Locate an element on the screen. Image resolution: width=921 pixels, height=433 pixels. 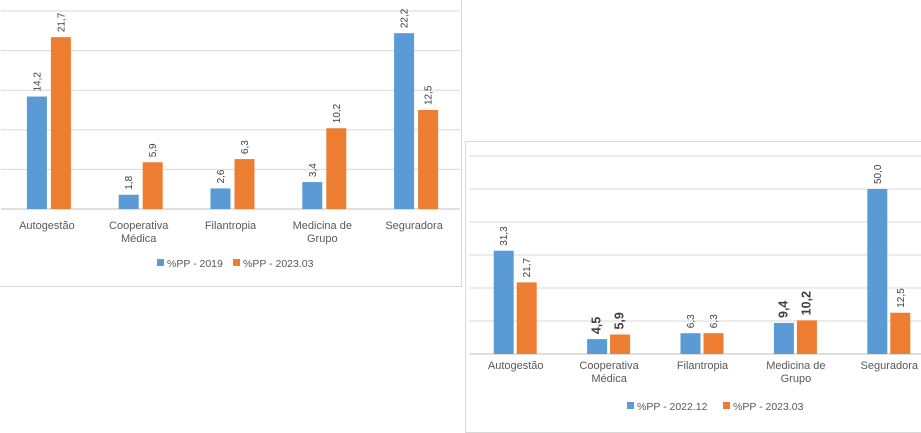
data-label: 2,6 is located at coordinates (221, 176).